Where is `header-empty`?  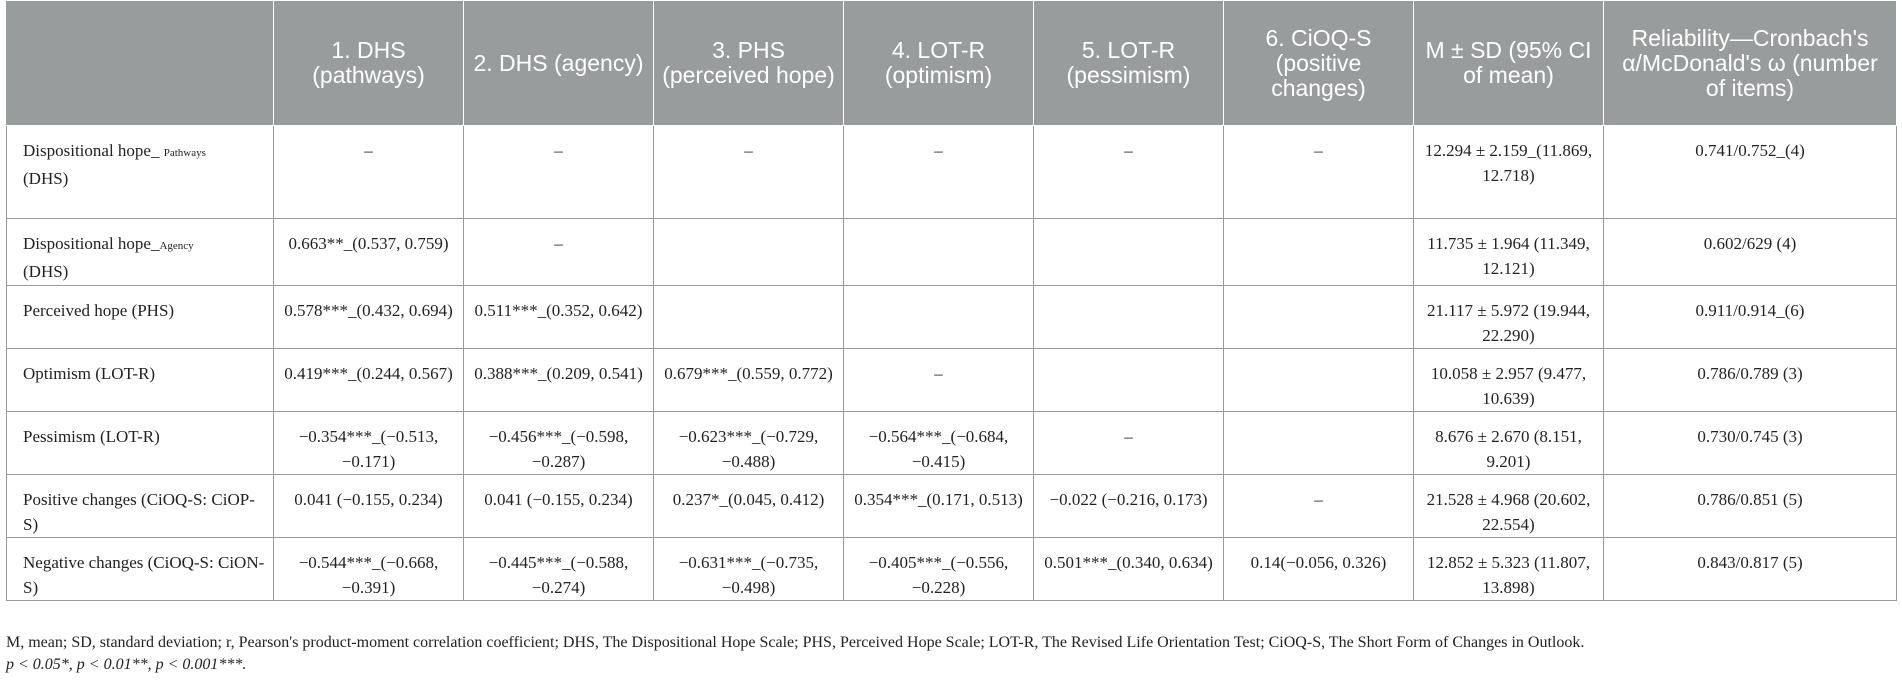 header-empty is located at coordinates (140, 63).